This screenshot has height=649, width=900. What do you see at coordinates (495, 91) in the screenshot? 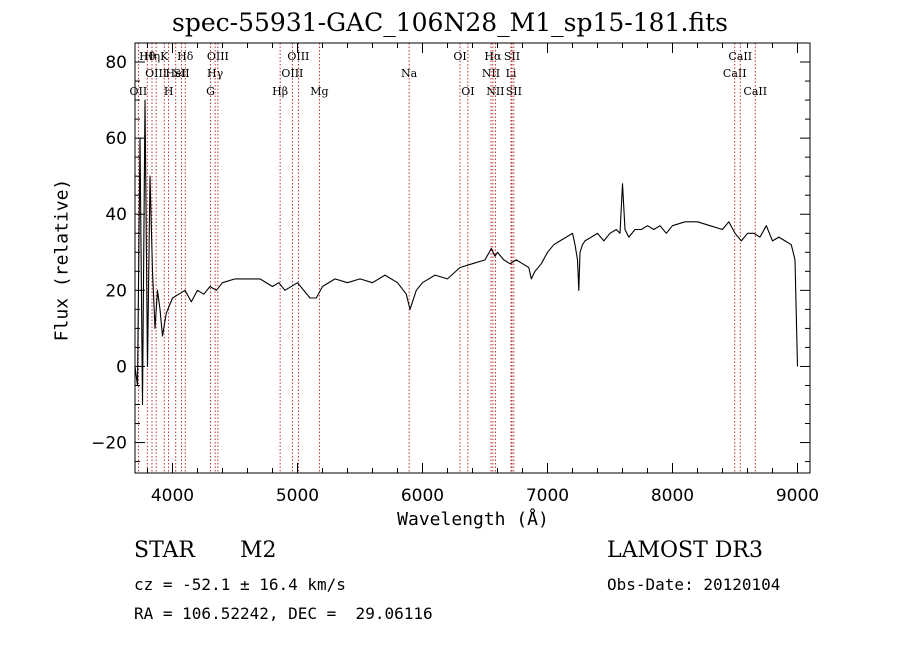
I see `line-label-21: NII` at bounding box center [495, 91].